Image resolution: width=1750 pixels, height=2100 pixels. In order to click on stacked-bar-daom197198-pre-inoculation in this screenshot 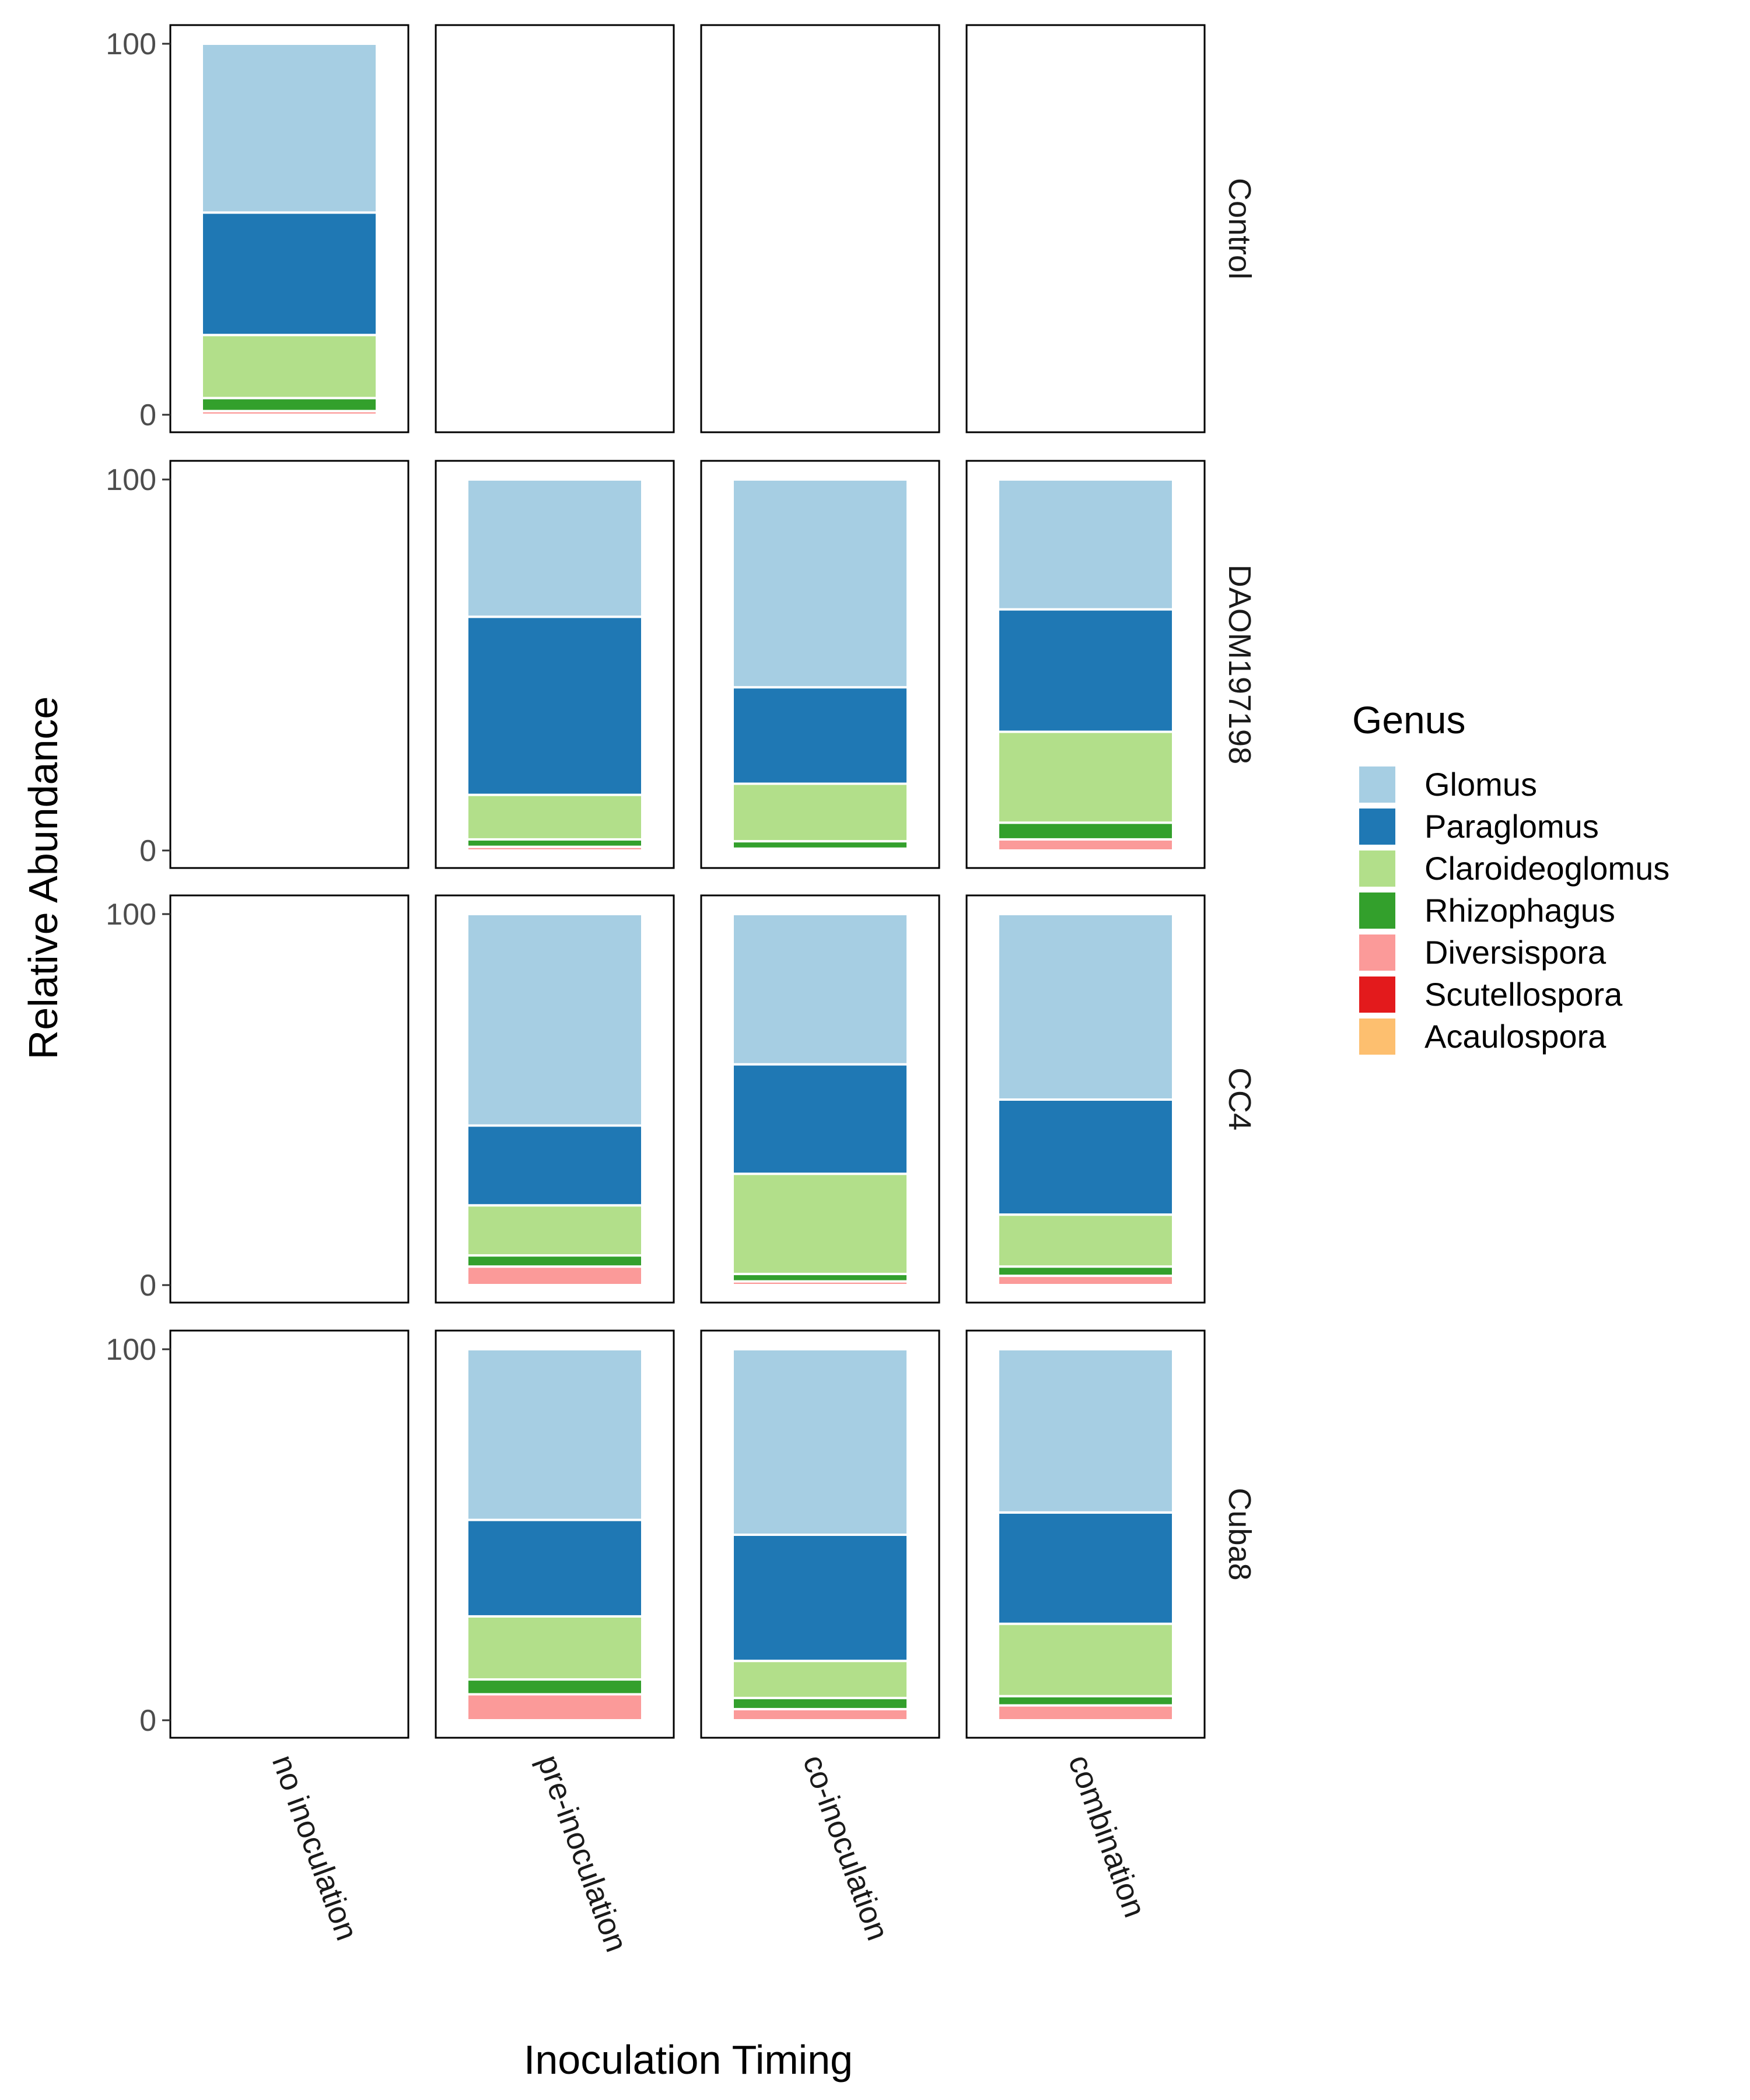, I will do `click(554, 665)`.